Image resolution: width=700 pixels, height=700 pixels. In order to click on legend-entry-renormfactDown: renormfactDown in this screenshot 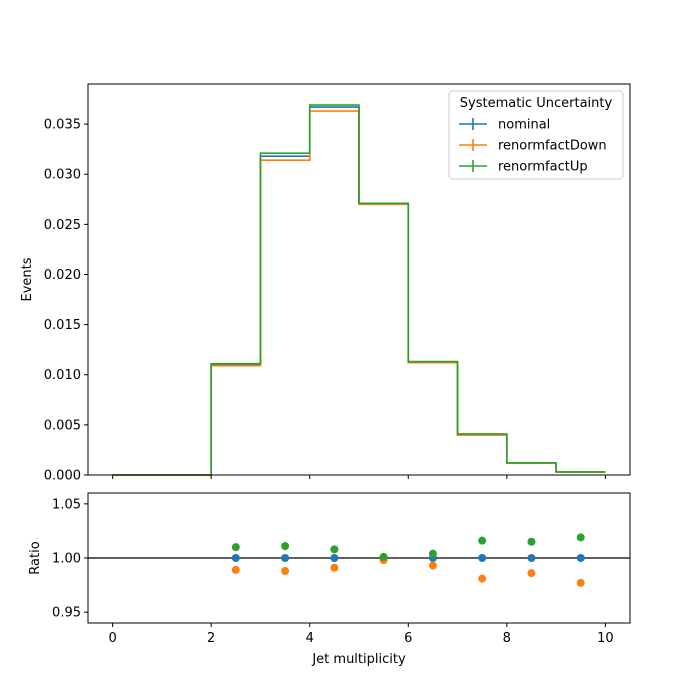, I will do `click(533, 146)`.